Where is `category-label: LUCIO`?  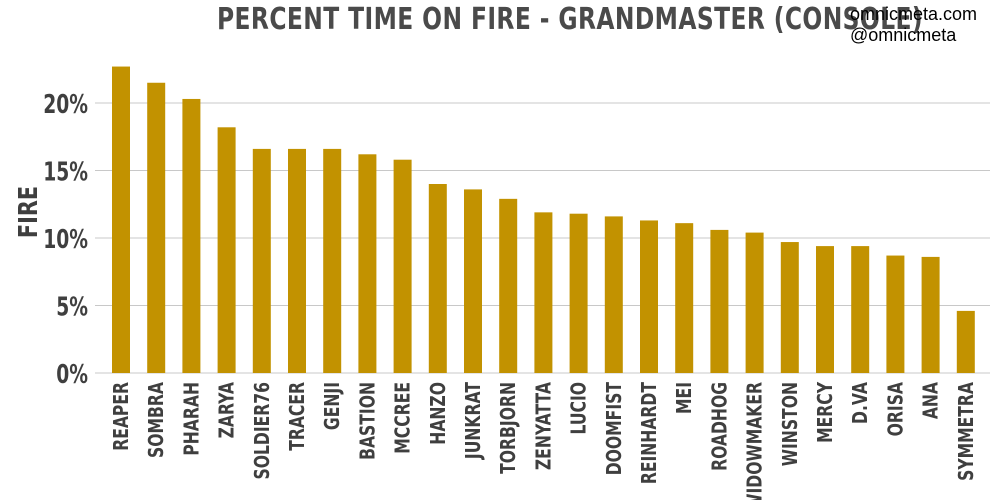
category-label: LUCIO is located at coordinates (579, 408).